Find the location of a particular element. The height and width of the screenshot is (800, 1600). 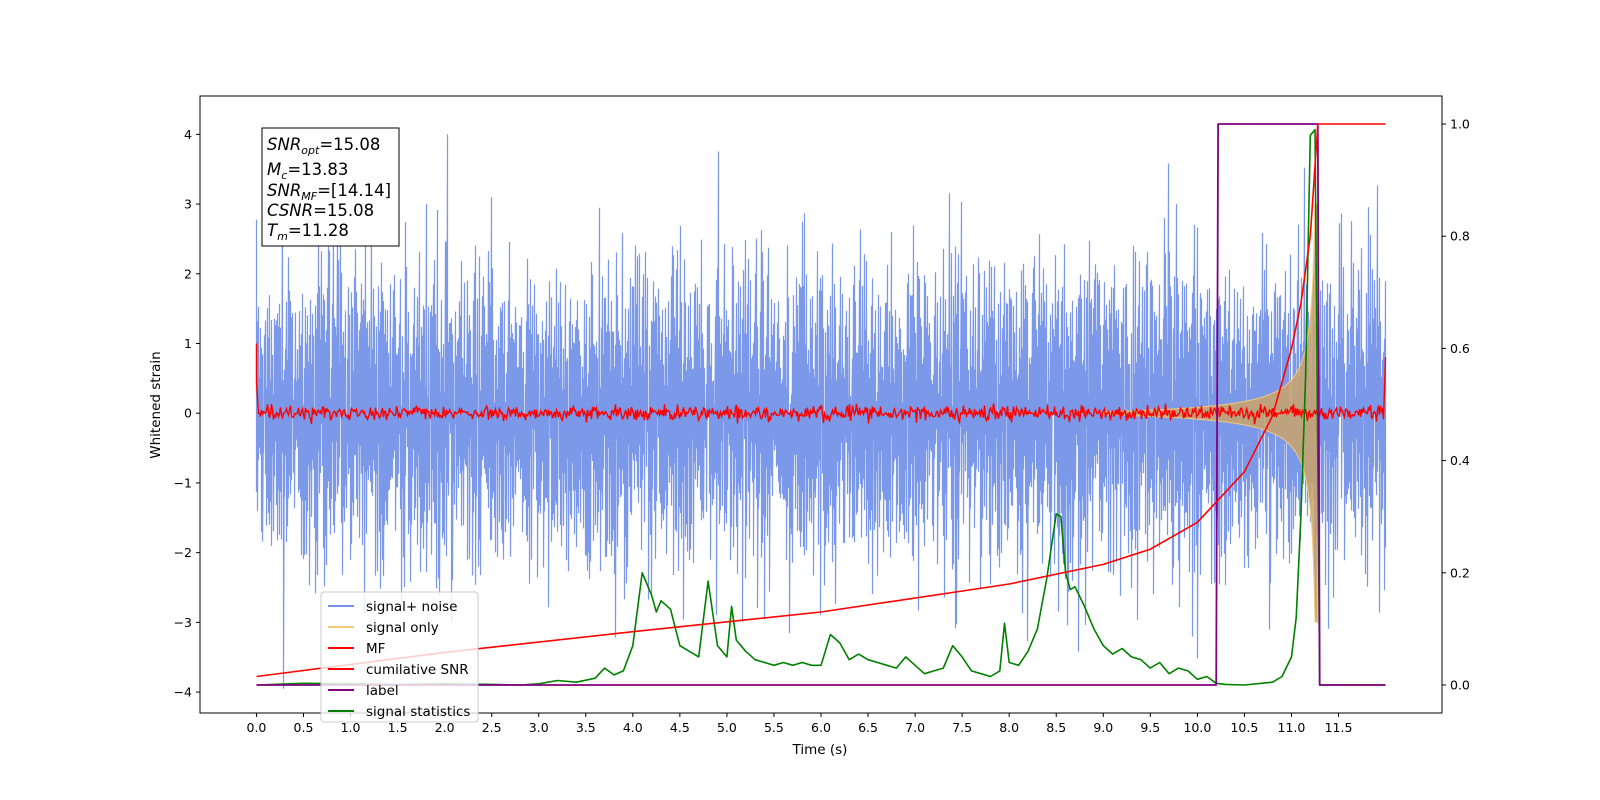

x-tick-label: 6.5 is located at coordinates (868, 727).